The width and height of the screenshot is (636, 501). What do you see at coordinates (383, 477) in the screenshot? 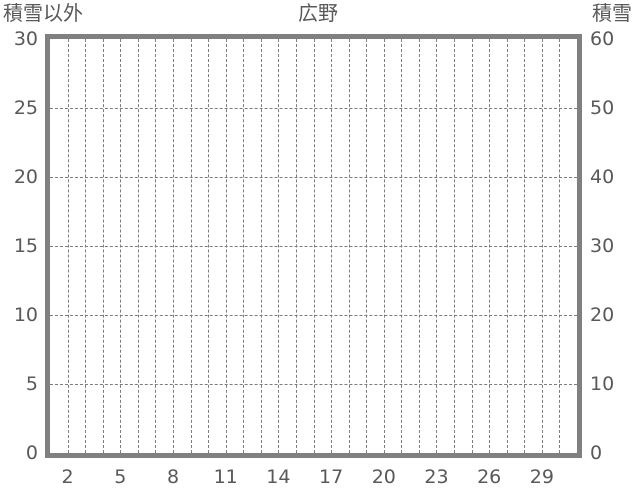
I see `x-axis-tick-label: 20` at bounding box center [383, 477].